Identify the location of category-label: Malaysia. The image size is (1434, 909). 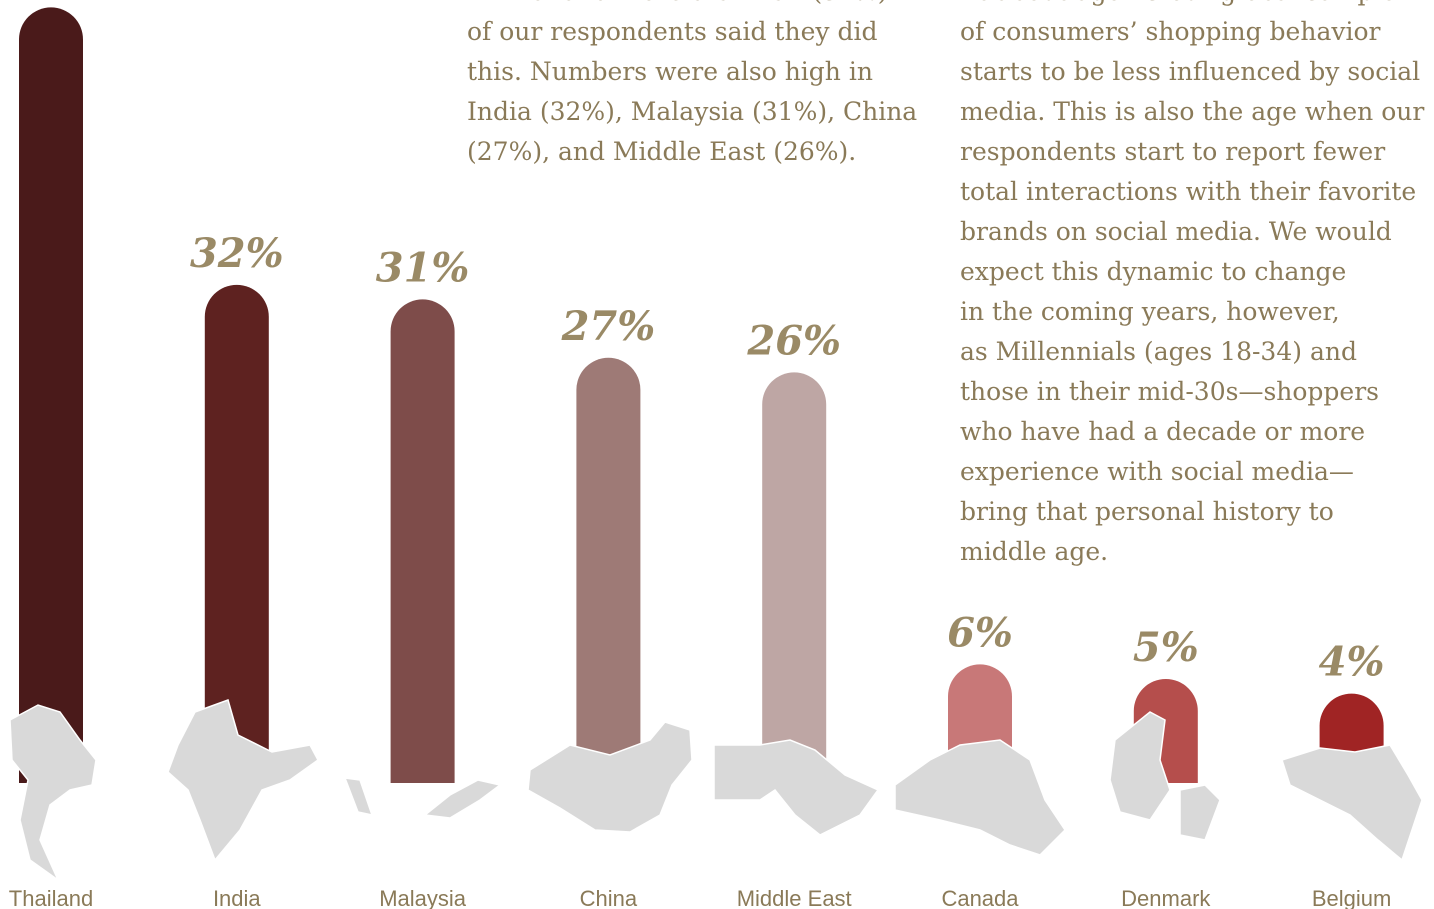
(423, 897).